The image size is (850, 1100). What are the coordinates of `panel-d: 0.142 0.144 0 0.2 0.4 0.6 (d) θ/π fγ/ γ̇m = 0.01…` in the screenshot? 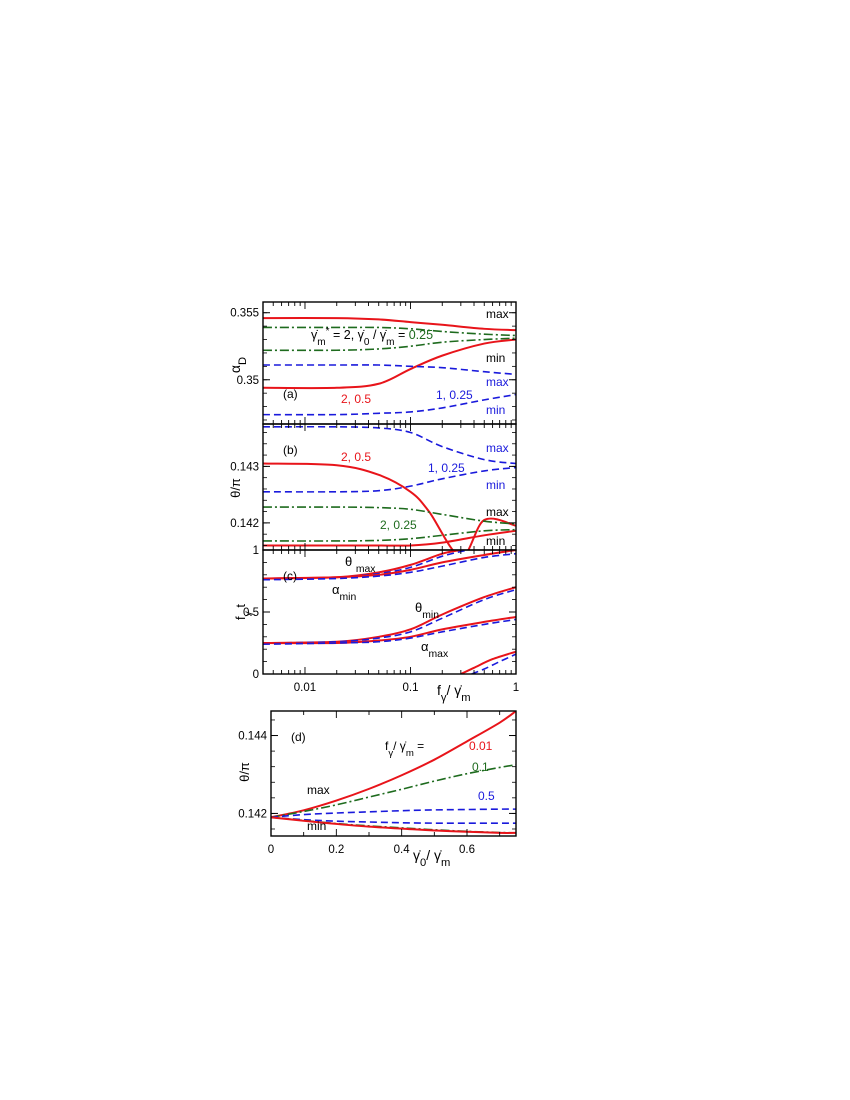 It's located at (377, 789).